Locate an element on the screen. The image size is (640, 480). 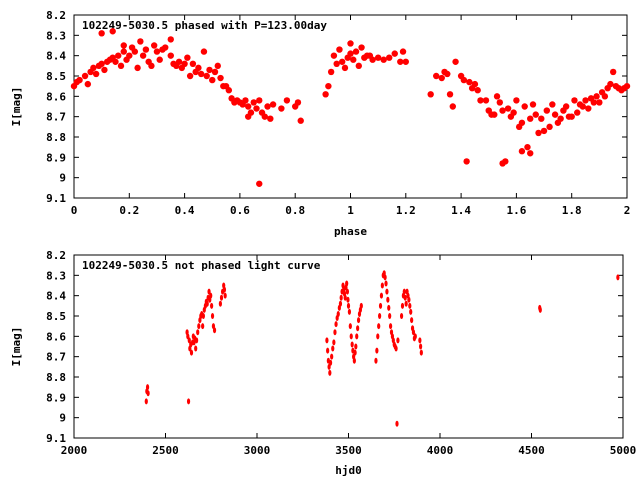
y-tick-label: 8.9 is located at coordinates (56, 157).